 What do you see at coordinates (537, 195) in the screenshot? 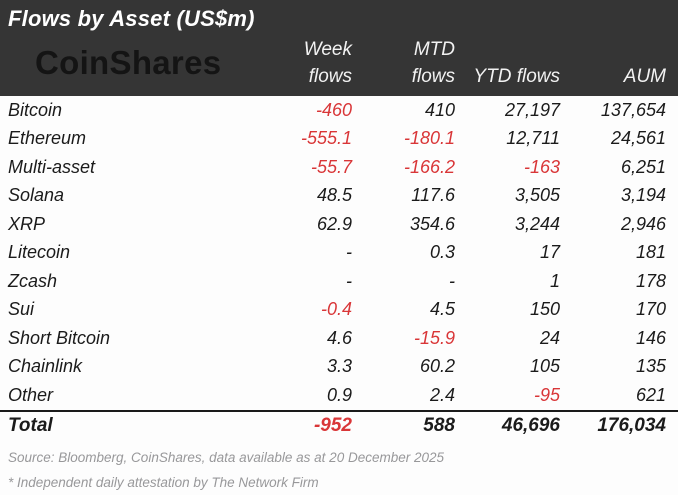
I see `ytd-flows-value: 3,505` at bounding box center [537, 195].